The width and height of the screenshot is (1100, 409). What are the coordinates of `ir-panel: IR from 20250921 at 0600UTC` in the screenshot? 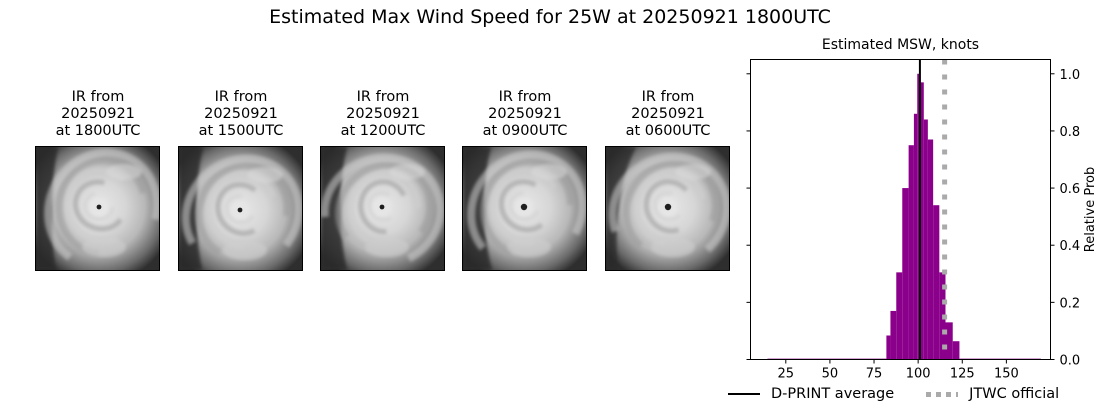 It's located at (668, 114).